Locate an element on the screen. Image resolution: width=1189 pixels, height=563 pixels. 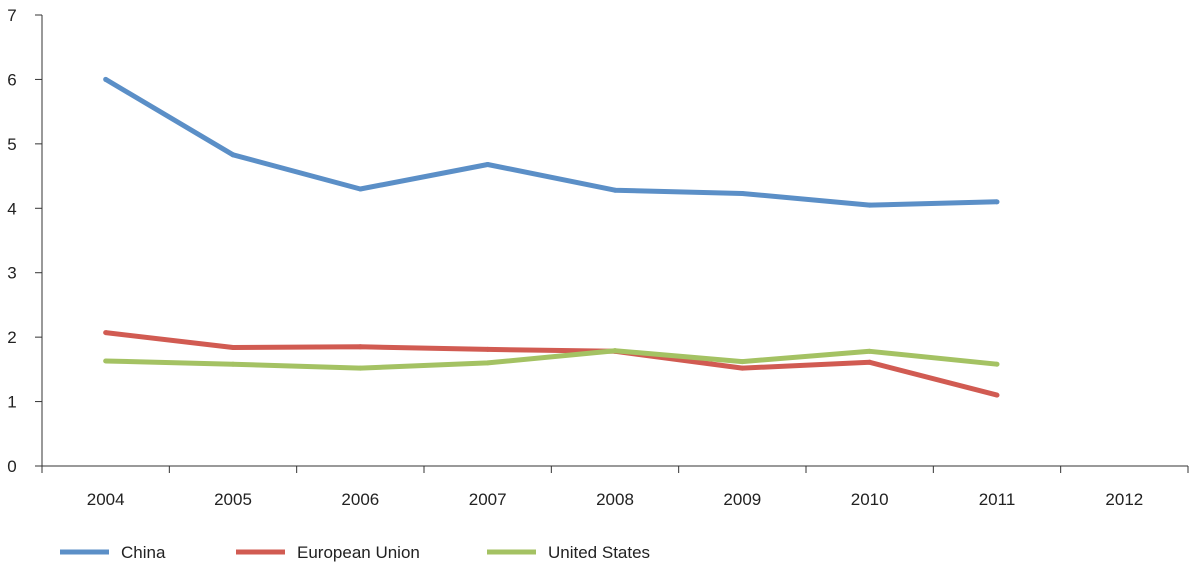
x-tick-label: 2009 is located at coordinates (742, 499).